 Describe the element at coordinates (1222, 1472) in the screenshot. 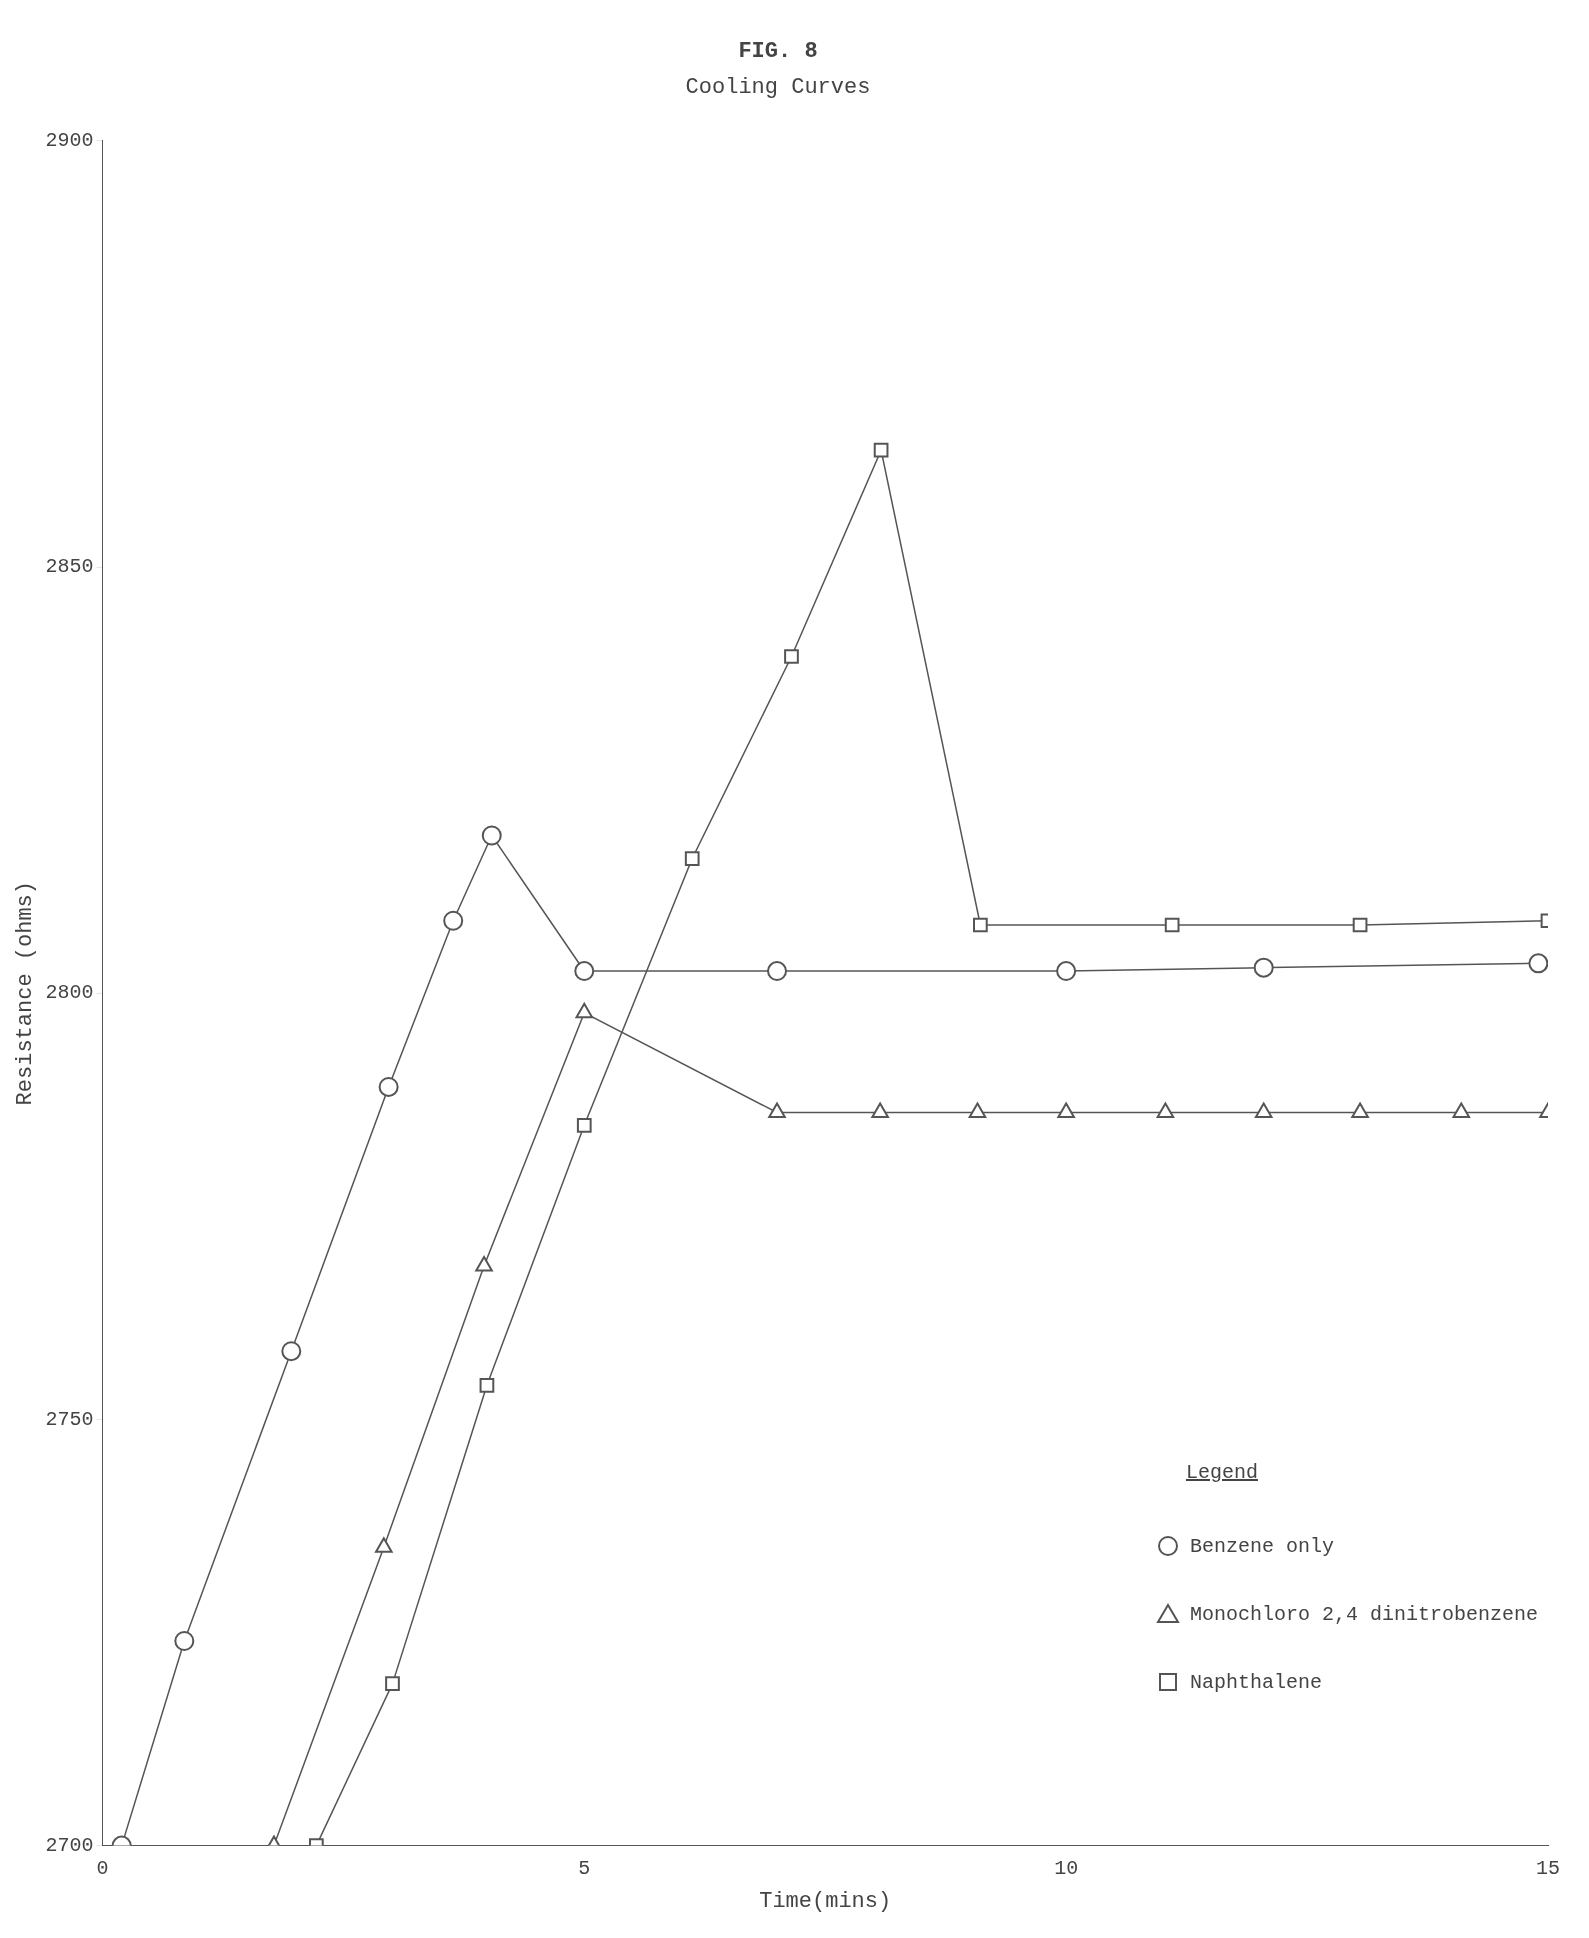

I see `legend-title: Legend` at that location.